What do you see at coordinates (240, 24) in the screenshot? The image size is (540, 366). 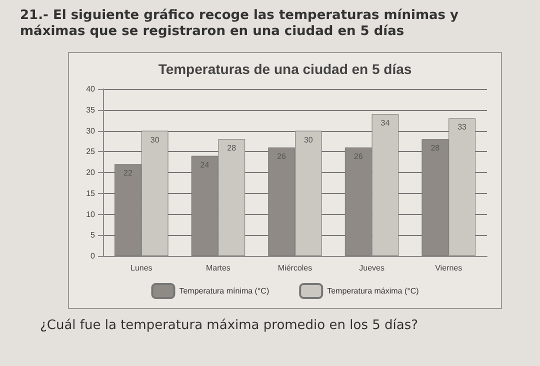 I see `text: 21.- El siguiente gráfico recoge las temperaturas mínimas y máximas que se registraron en una ciudad en 5 días` at bounding box center [240, 24].